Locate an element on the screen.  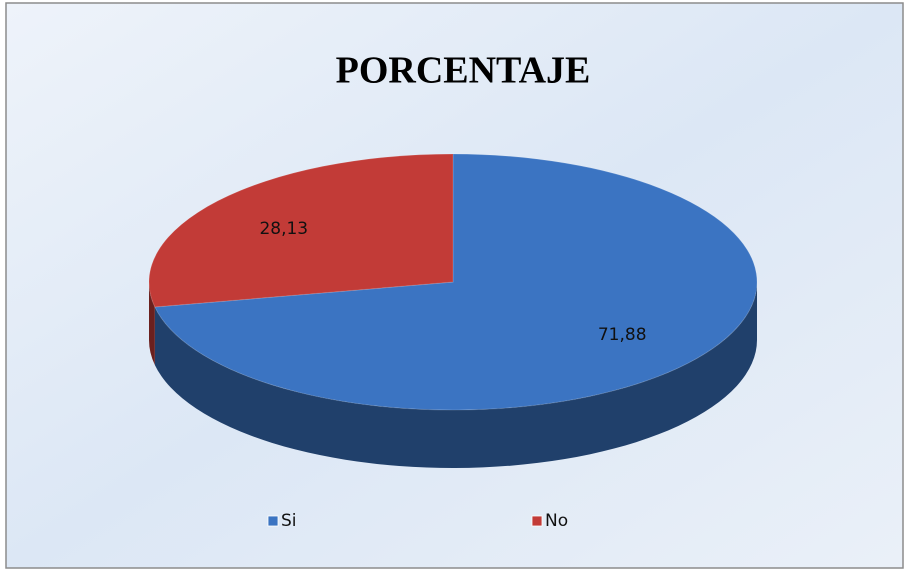
legend-label: No is located at coordinates (556, 521).